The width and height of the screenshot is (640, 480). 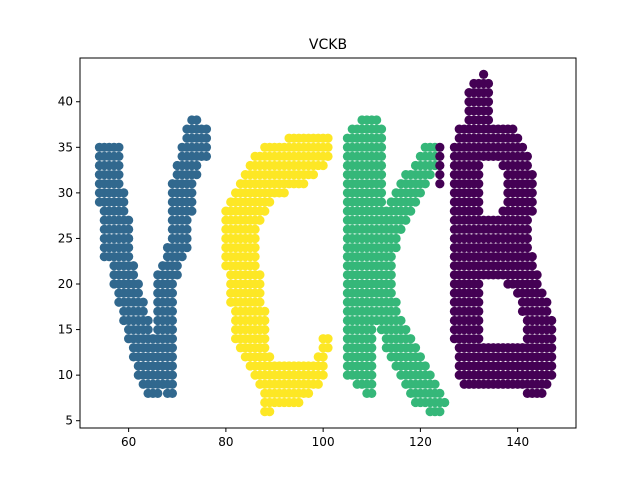 I want to click on x-tick-label: 80, so click(x=225, y=442).